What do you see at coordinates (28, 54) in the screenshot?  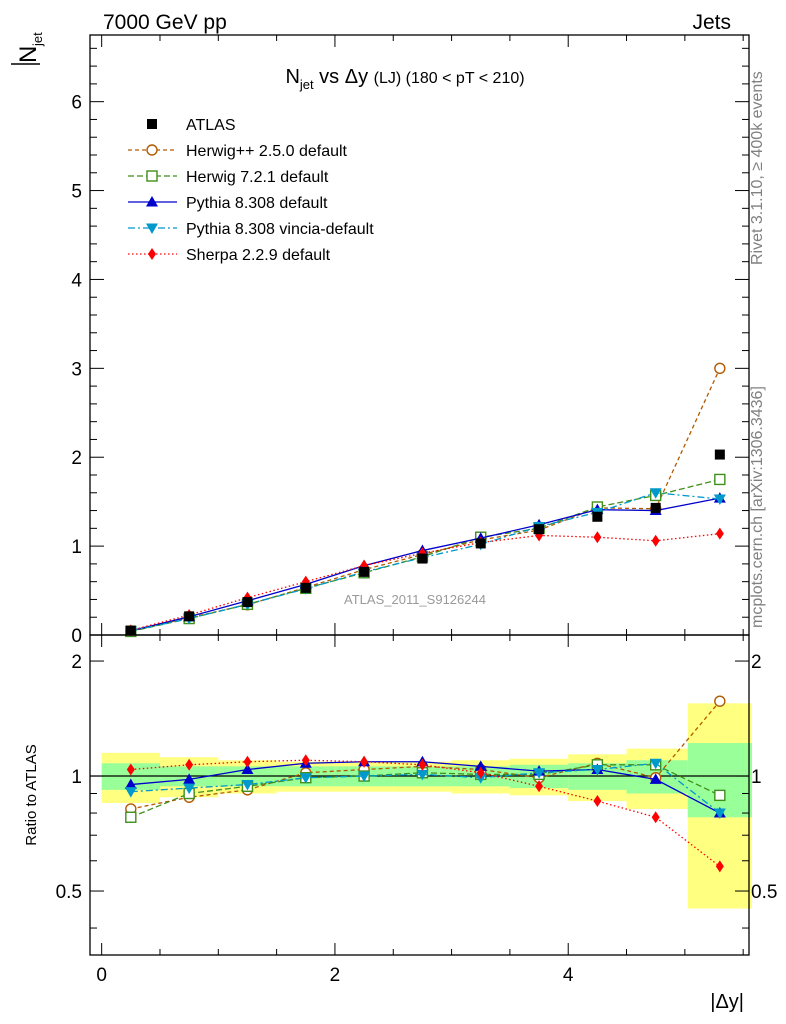 I see `main-ylabel-n: N` at bounding box center [28, 54].